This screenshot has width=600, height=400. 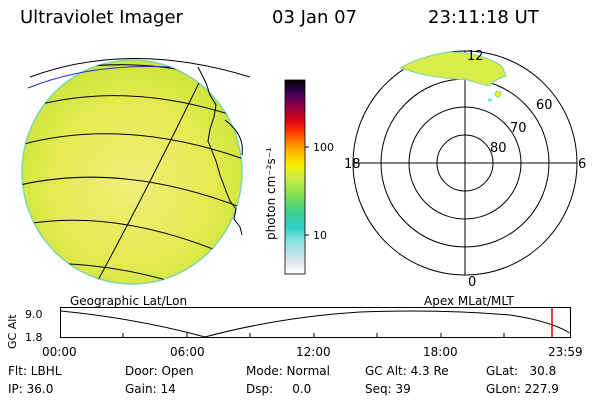 I want to click on altitude-xtick-1800: 18:00, so click(x=440, y=352).